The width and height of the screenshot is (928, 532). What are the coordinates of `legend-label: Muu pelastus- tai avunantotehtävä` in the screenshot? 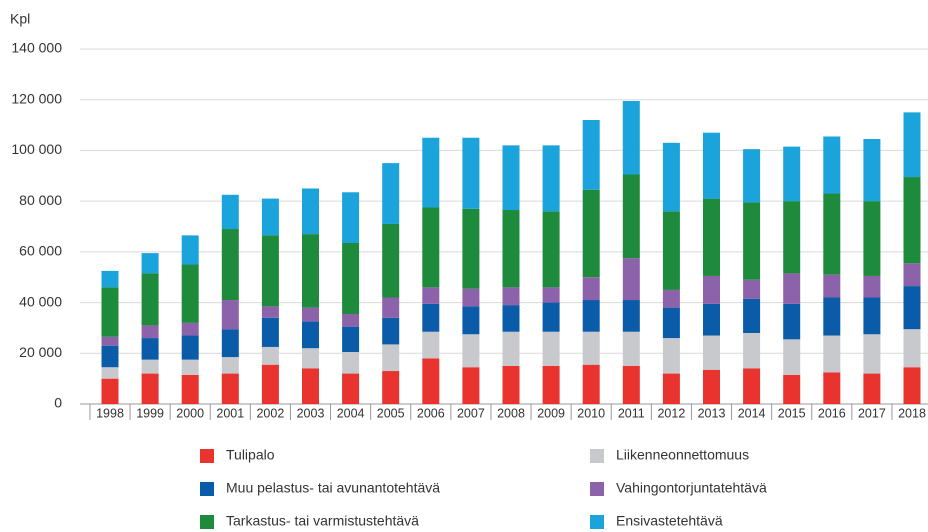 It's located at (333, 488).